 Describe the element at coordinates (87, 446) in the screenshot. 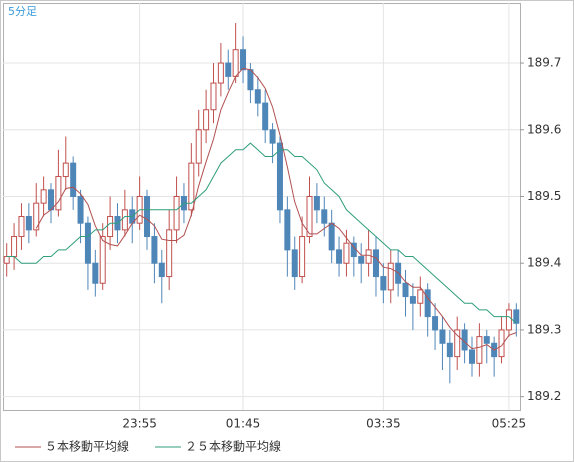

I see `legend-label: ５本移動平均線` at that location.